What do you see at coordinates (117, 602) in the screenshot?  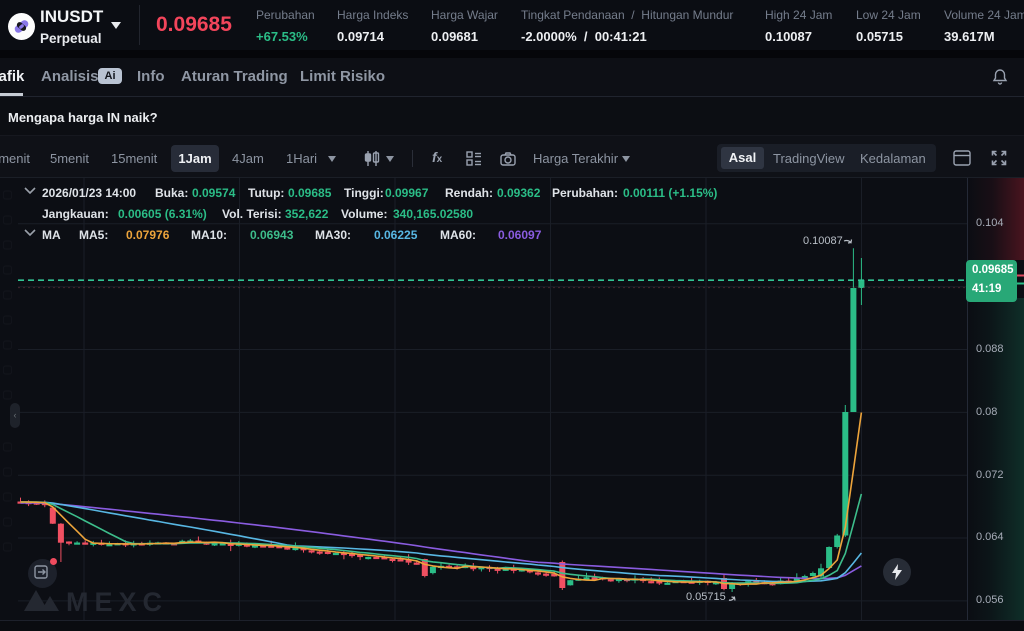 I see `svg-text: MEXC` at bounding box center [117, 602].